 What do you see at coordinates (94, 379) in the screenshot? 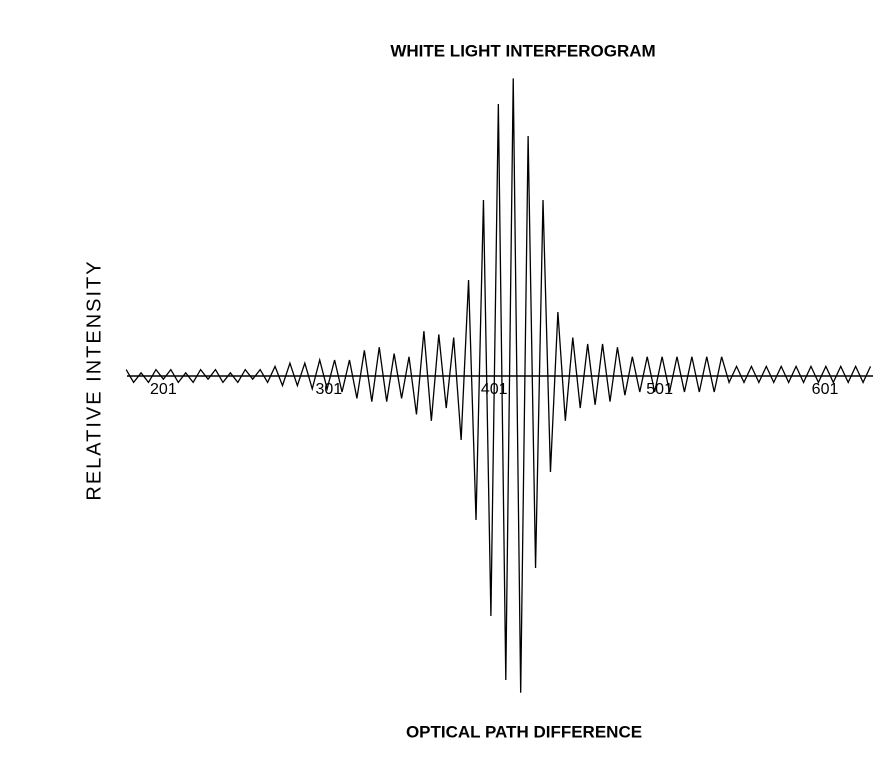
I see `y-axis-label: RELATIVE INTENSITY` at bounding box center [94, 379].